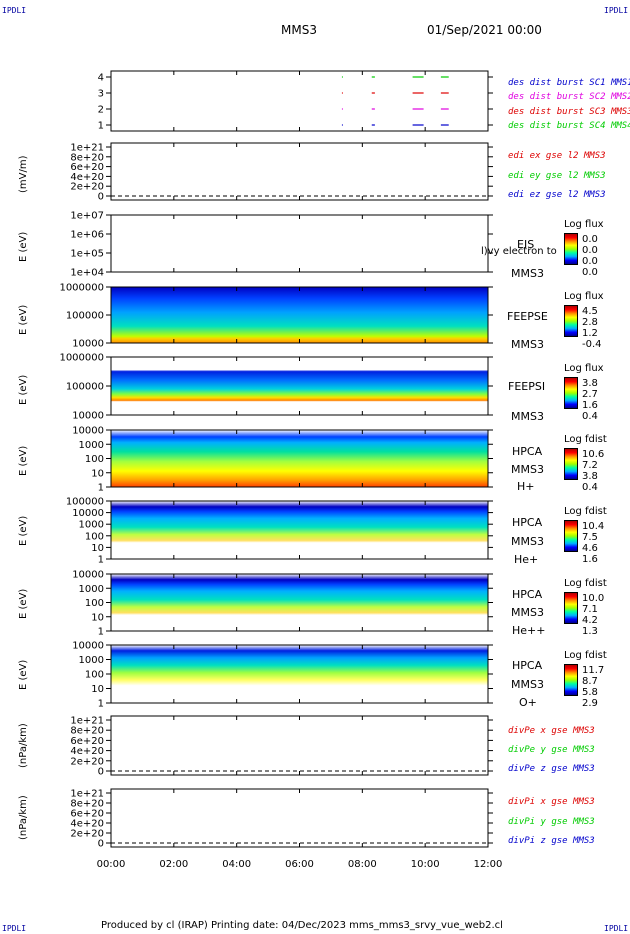 Image resolution: width=630 pixels, height=934 pixels. I want to click on ytick-label-feepse-1: 100000, so click(85, 316).